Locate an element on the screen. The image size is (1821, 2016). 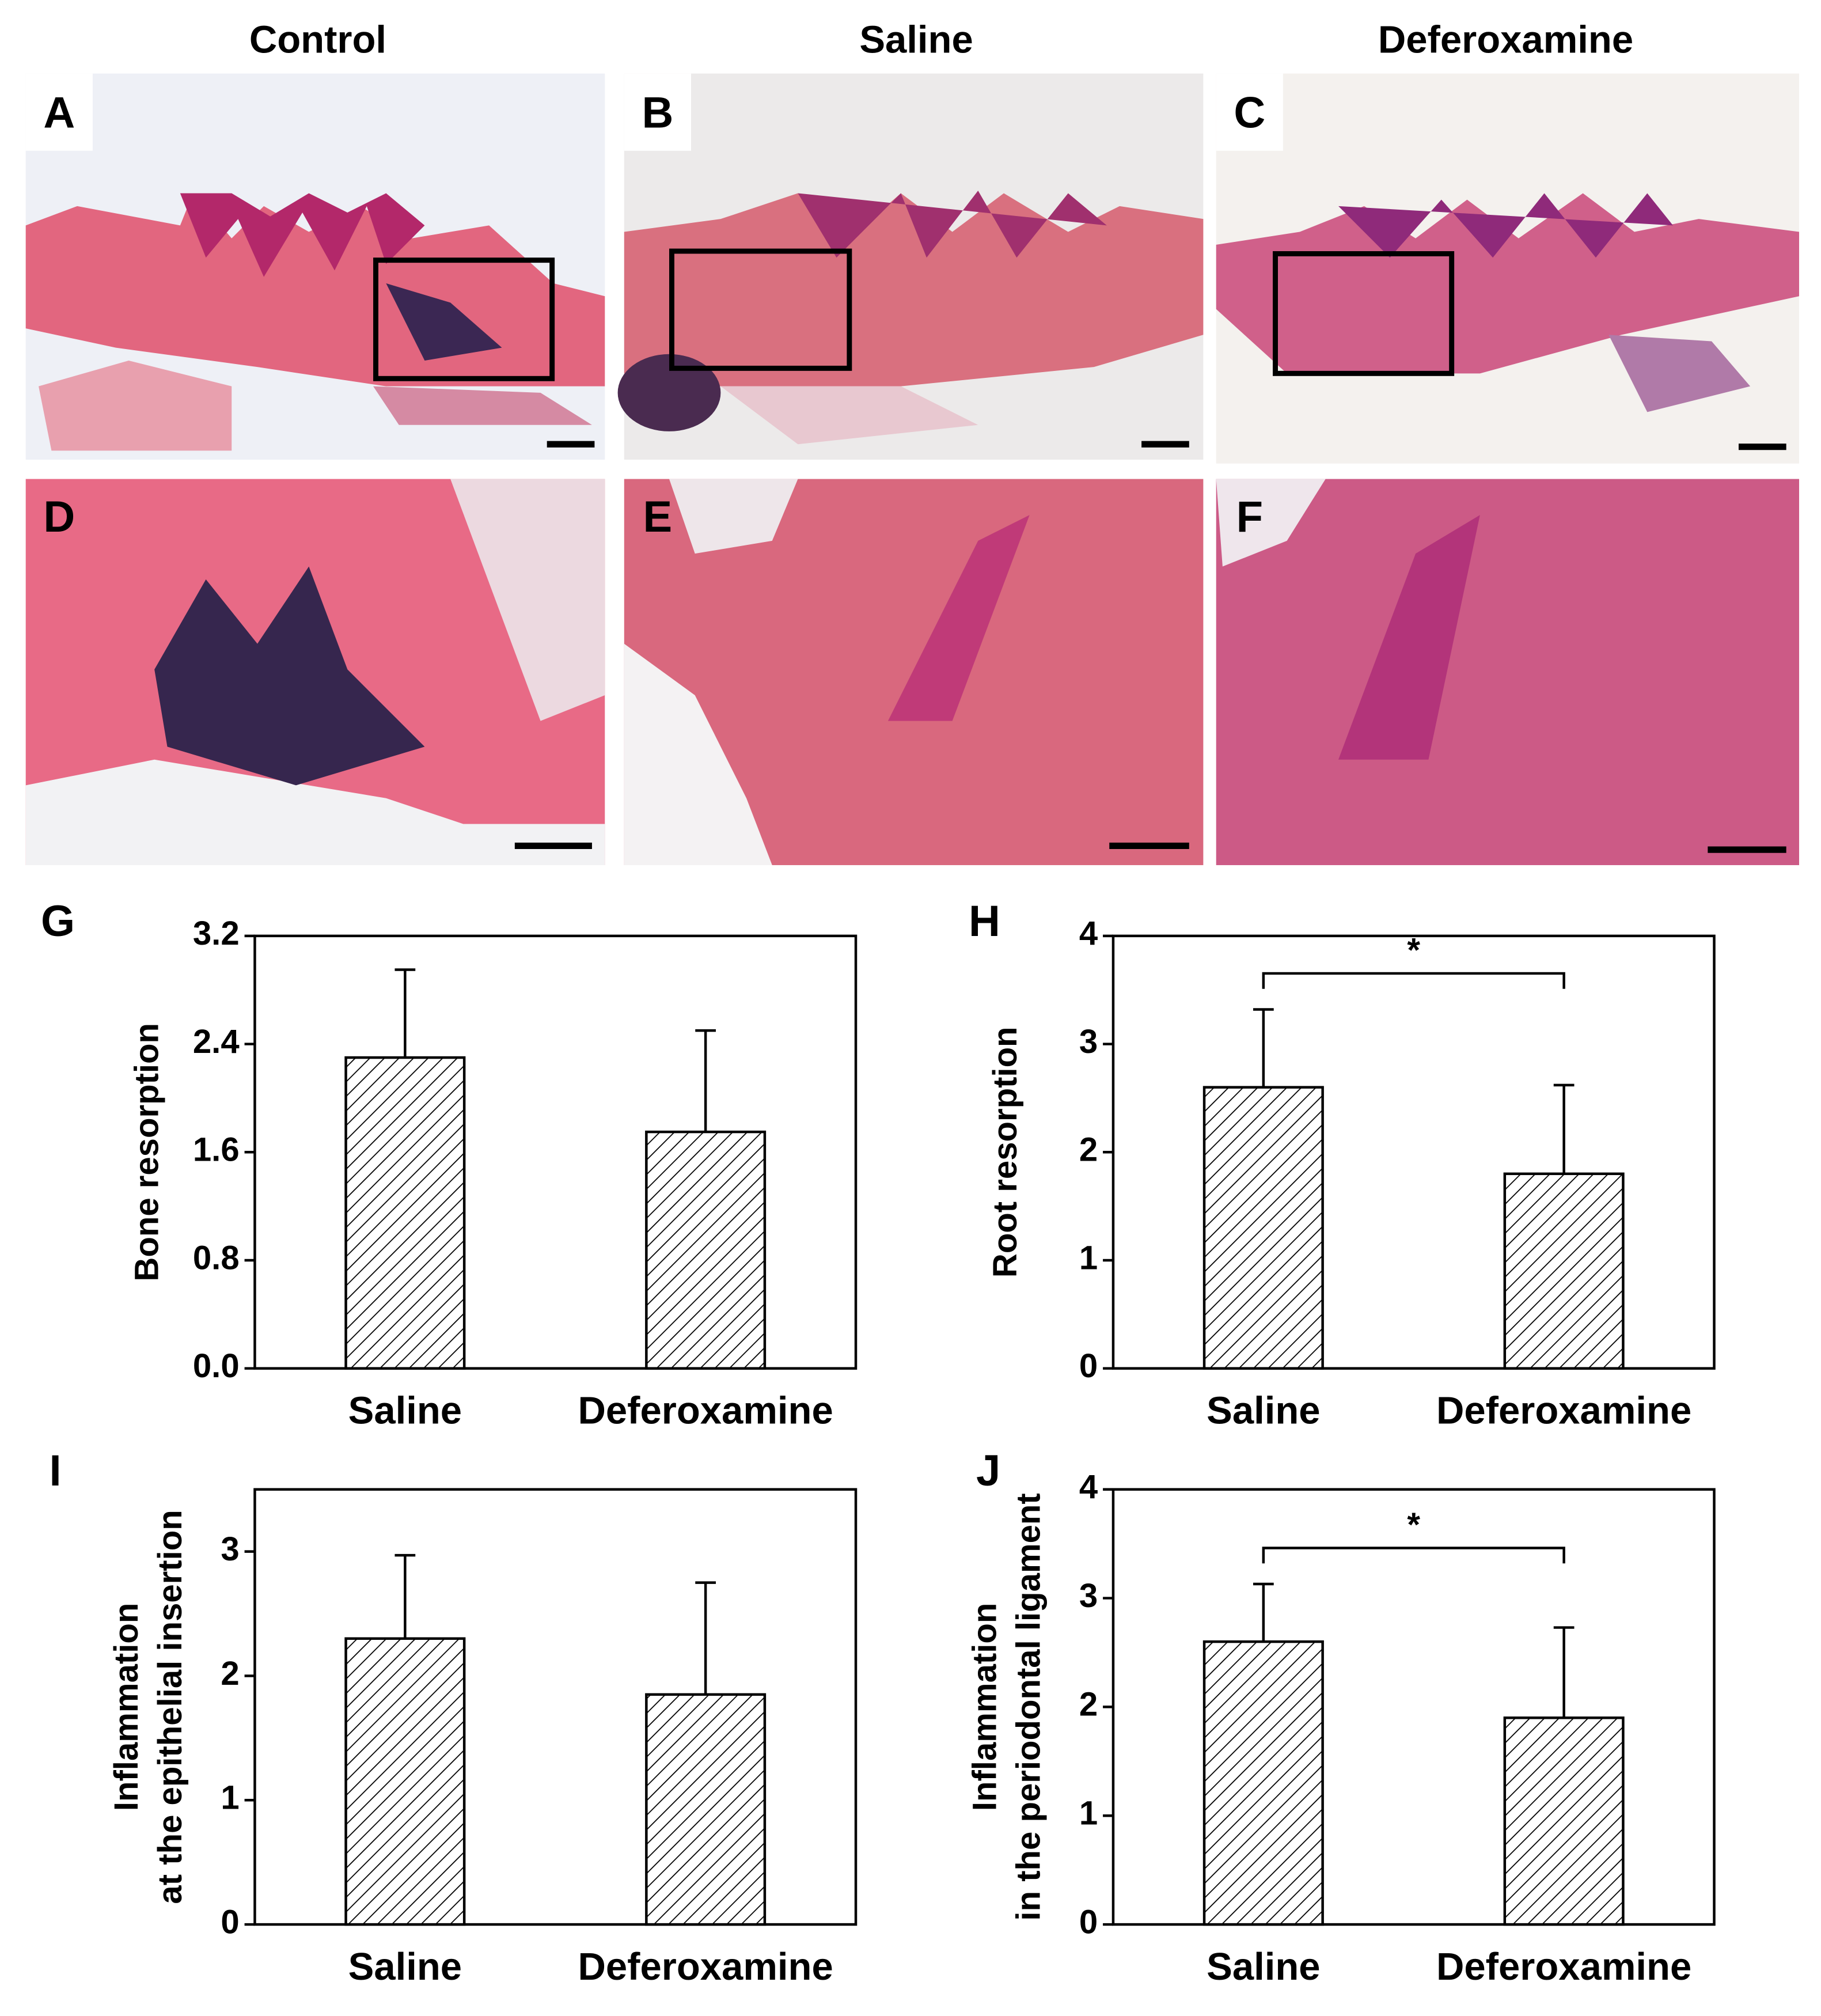
column-header: Control is located at coordinates (318, 40).